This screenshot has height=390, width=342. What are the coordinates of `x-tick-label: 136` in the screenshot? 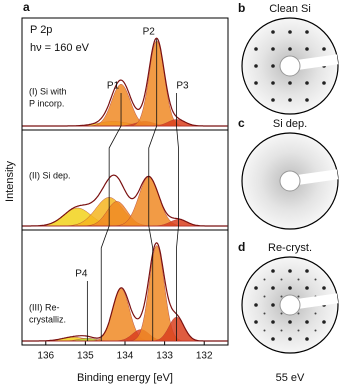 It's located at (45, 356).